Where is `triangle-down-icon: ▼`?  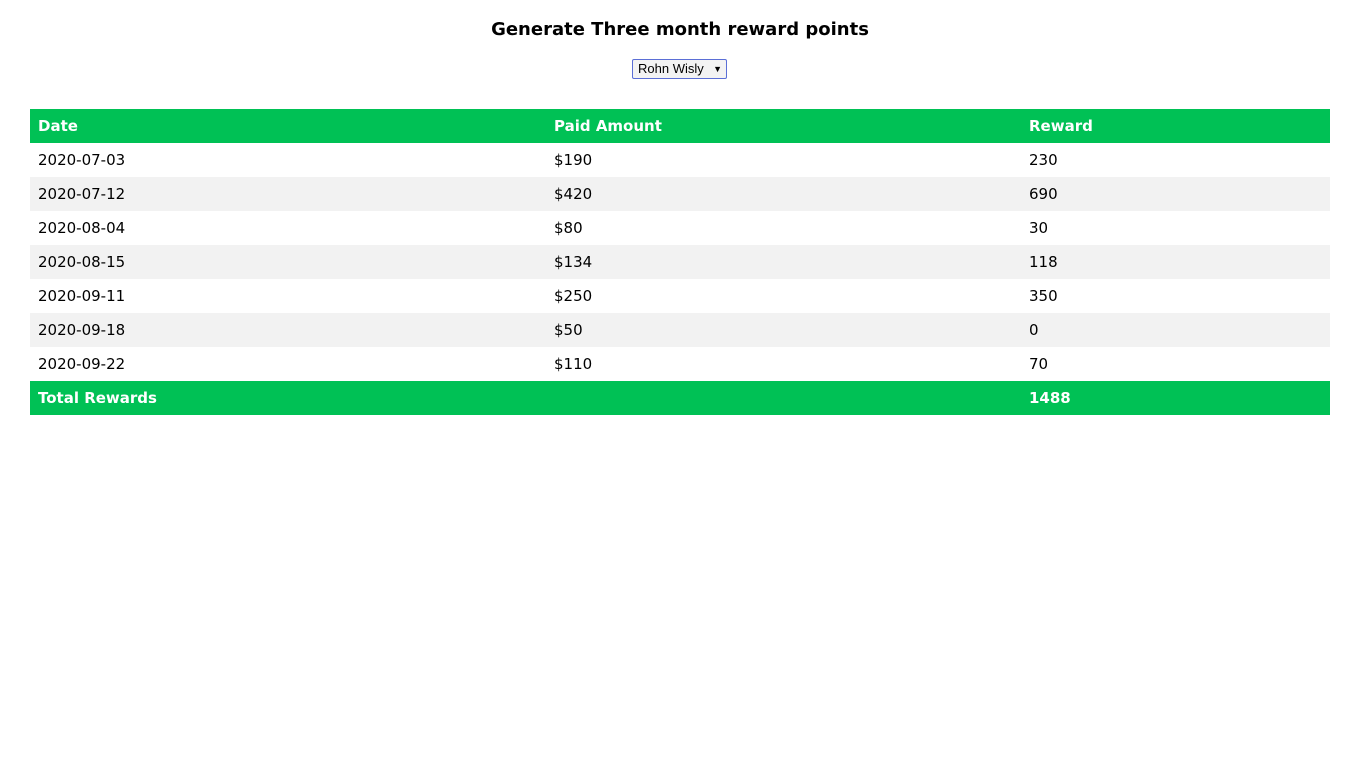
triangle-down-icon: ▼ is located at coordinates (717, 69).